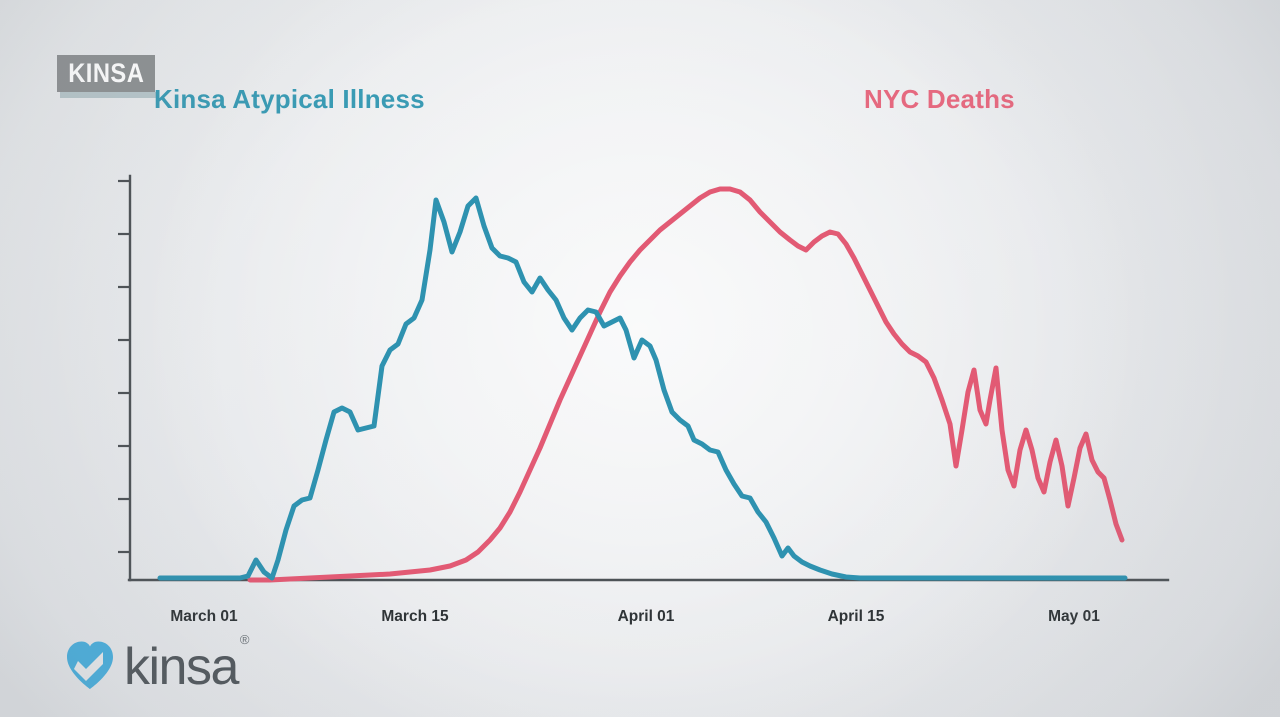 This screenshot has height=717, width=1280. I want to click on x-axis-label-march-15: March 15, so click(415, 616).